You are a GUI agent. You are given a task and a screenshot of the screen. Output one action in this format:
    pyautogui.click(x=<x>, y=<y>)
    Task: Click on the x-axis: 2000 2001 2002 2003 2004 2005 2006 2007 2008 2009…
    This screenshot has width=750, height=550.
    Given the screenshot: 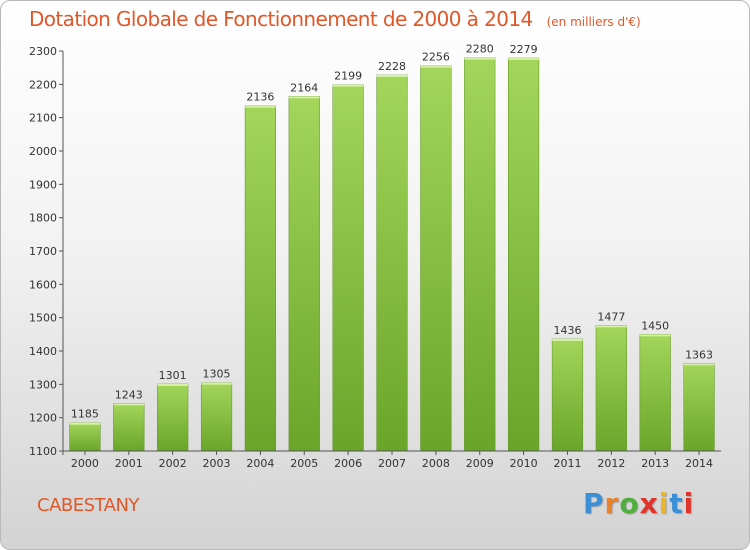 What is the action you would take?
    pyautogui.click(x=392, y=460)
    